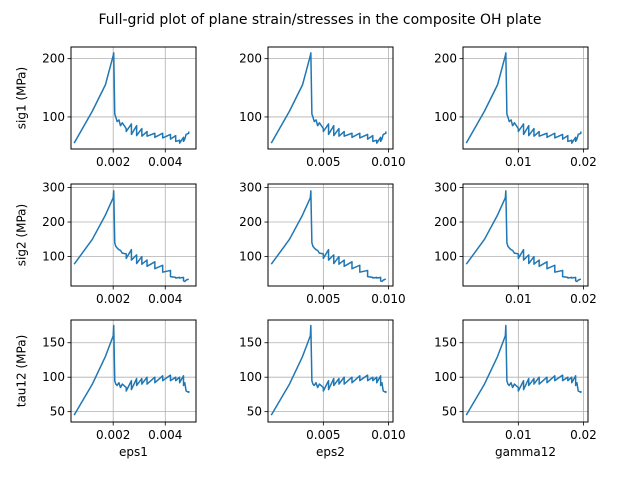 The width and height of the screenshot is (640, 480). I want to click on series-line-sig1-vs-eps2, so click(328, 98).